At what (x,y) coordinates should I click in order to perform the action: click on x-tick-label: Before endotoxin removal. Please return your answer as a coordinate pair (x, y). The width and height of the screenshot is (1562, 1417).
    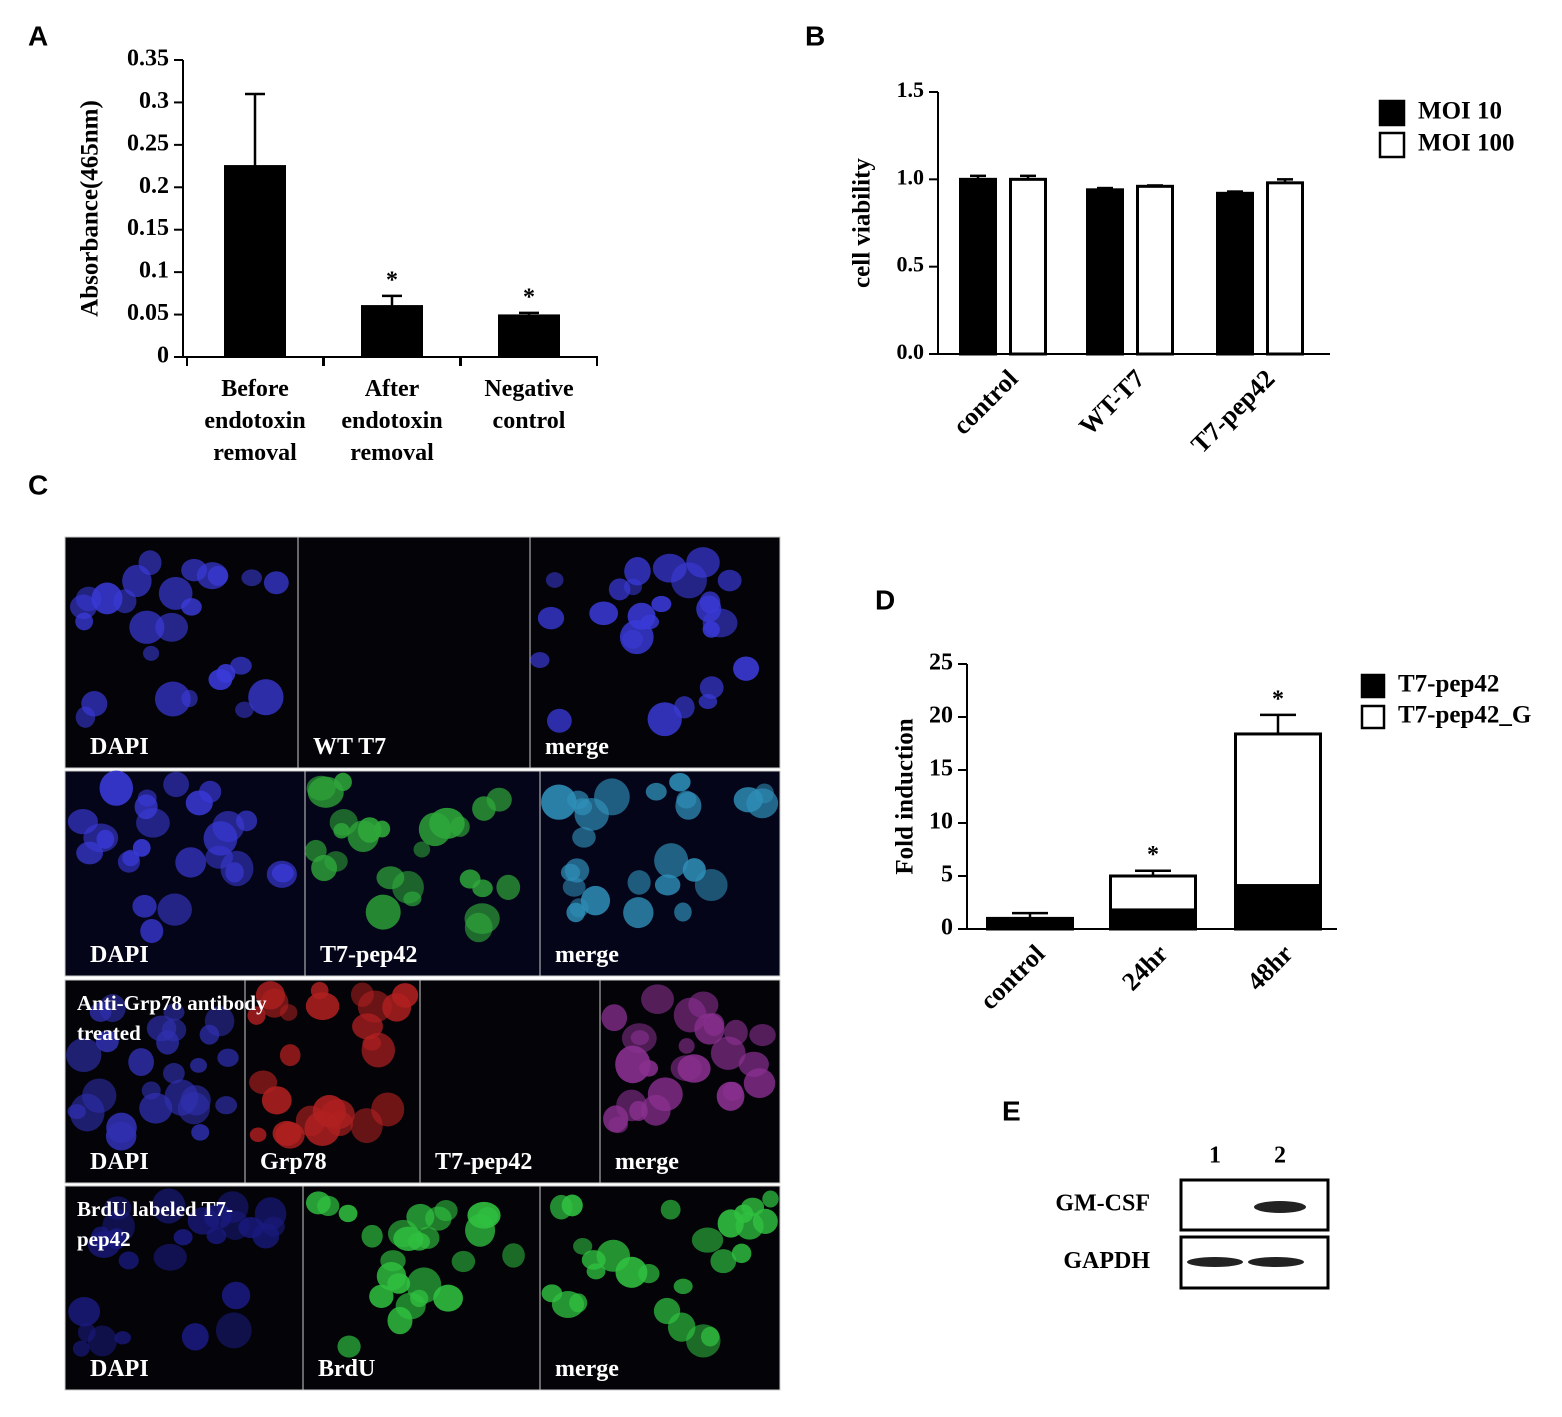
    Looking at the image, I should click on (255, 421).